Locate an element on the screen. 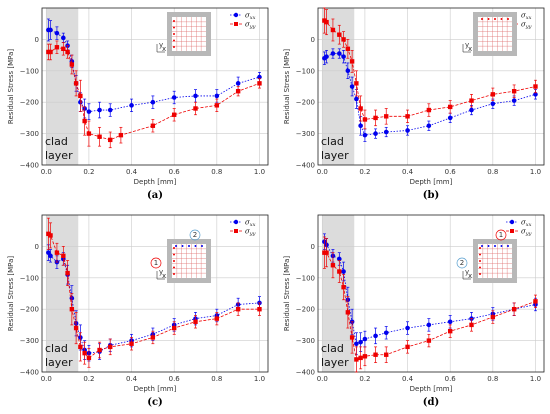 Image resolution: width=550 pixels, height=414 pixels. series-sigma-yy is located at coordinates (430, 304).